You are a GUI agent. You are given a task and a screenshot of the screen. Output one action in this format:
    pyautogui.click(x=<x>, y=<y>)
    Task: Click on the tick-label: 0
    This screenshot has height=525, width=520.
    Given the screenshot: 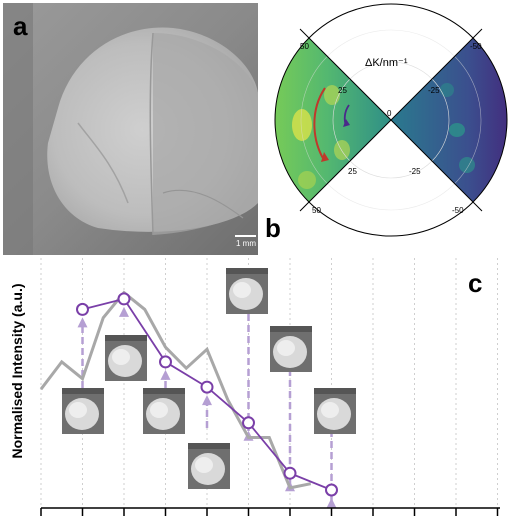 What is the action you would take?
    pyautogui.click(x=389, y=113)
    